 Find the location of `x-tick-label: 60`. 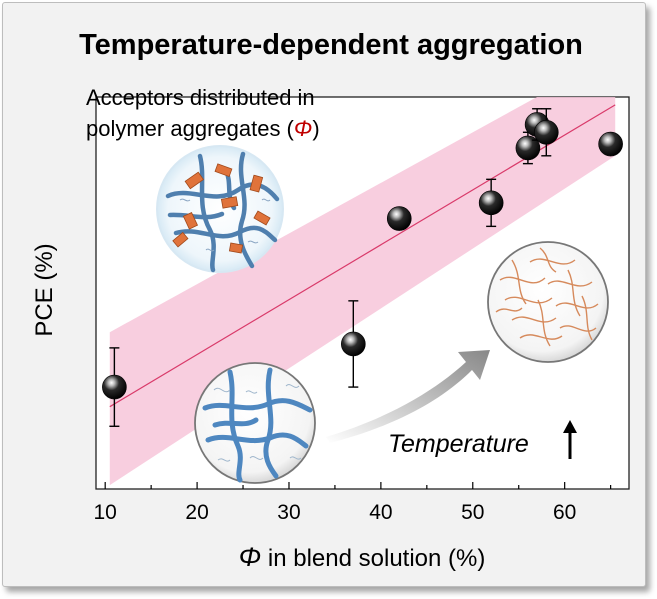

x-tick-label: 60 is located at coordinates (564, 512).